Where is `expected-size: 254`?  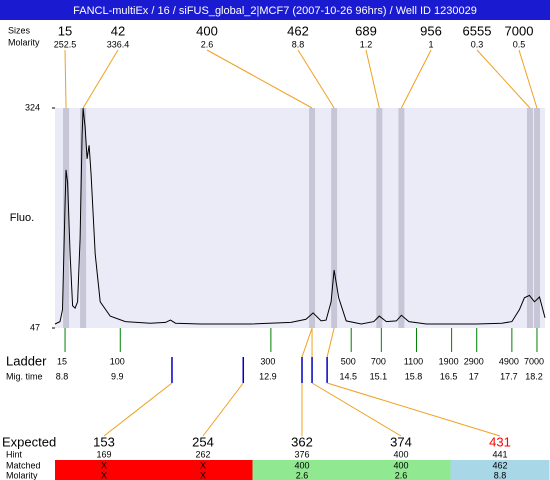
expected-size: 254 is located at coordinates (203, 441).